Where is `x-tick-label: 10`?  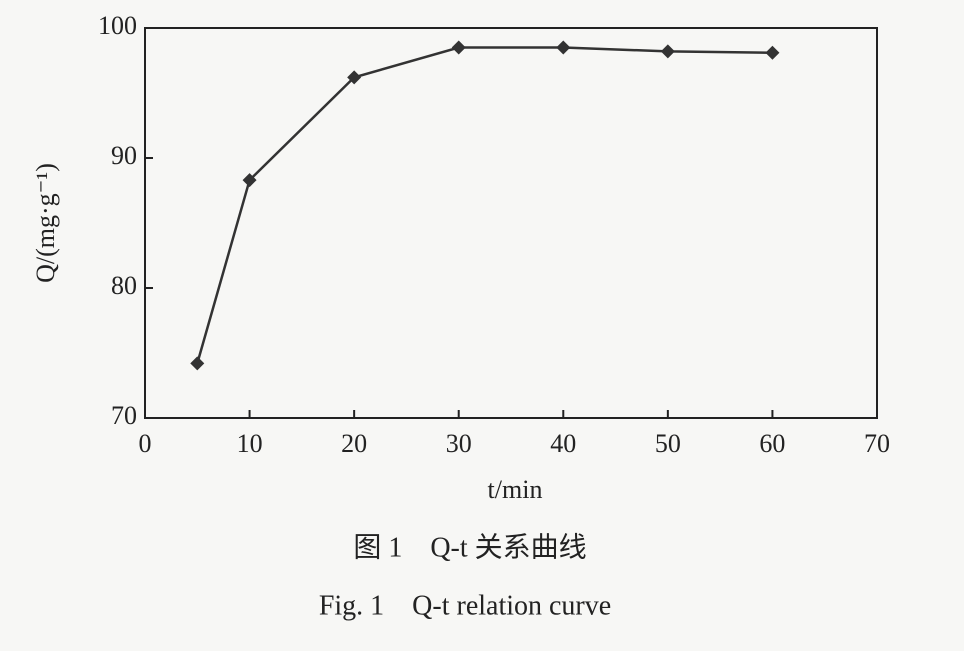
x-tick-label: 10 is located at coordinates (250, 443).